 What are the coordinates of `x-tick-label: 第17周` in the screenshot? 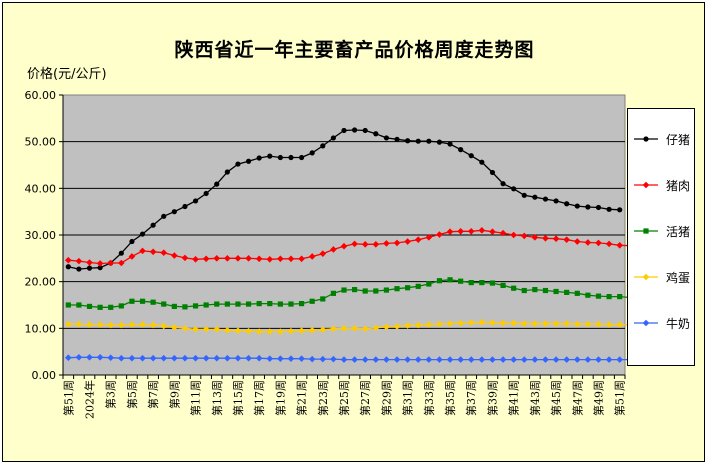 It's located at (259, 398).